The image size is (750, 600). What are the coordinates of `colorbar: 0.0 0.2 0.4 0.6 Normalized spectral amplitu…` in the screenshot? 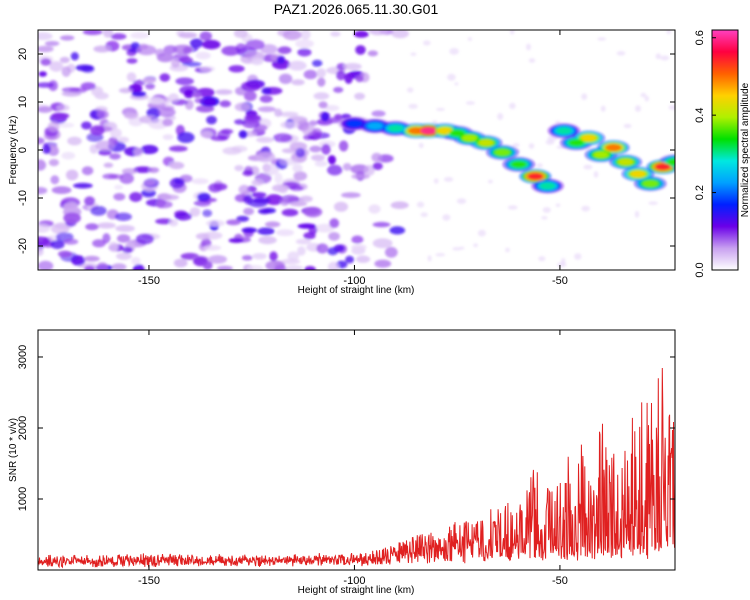 It's located at (722, 153).